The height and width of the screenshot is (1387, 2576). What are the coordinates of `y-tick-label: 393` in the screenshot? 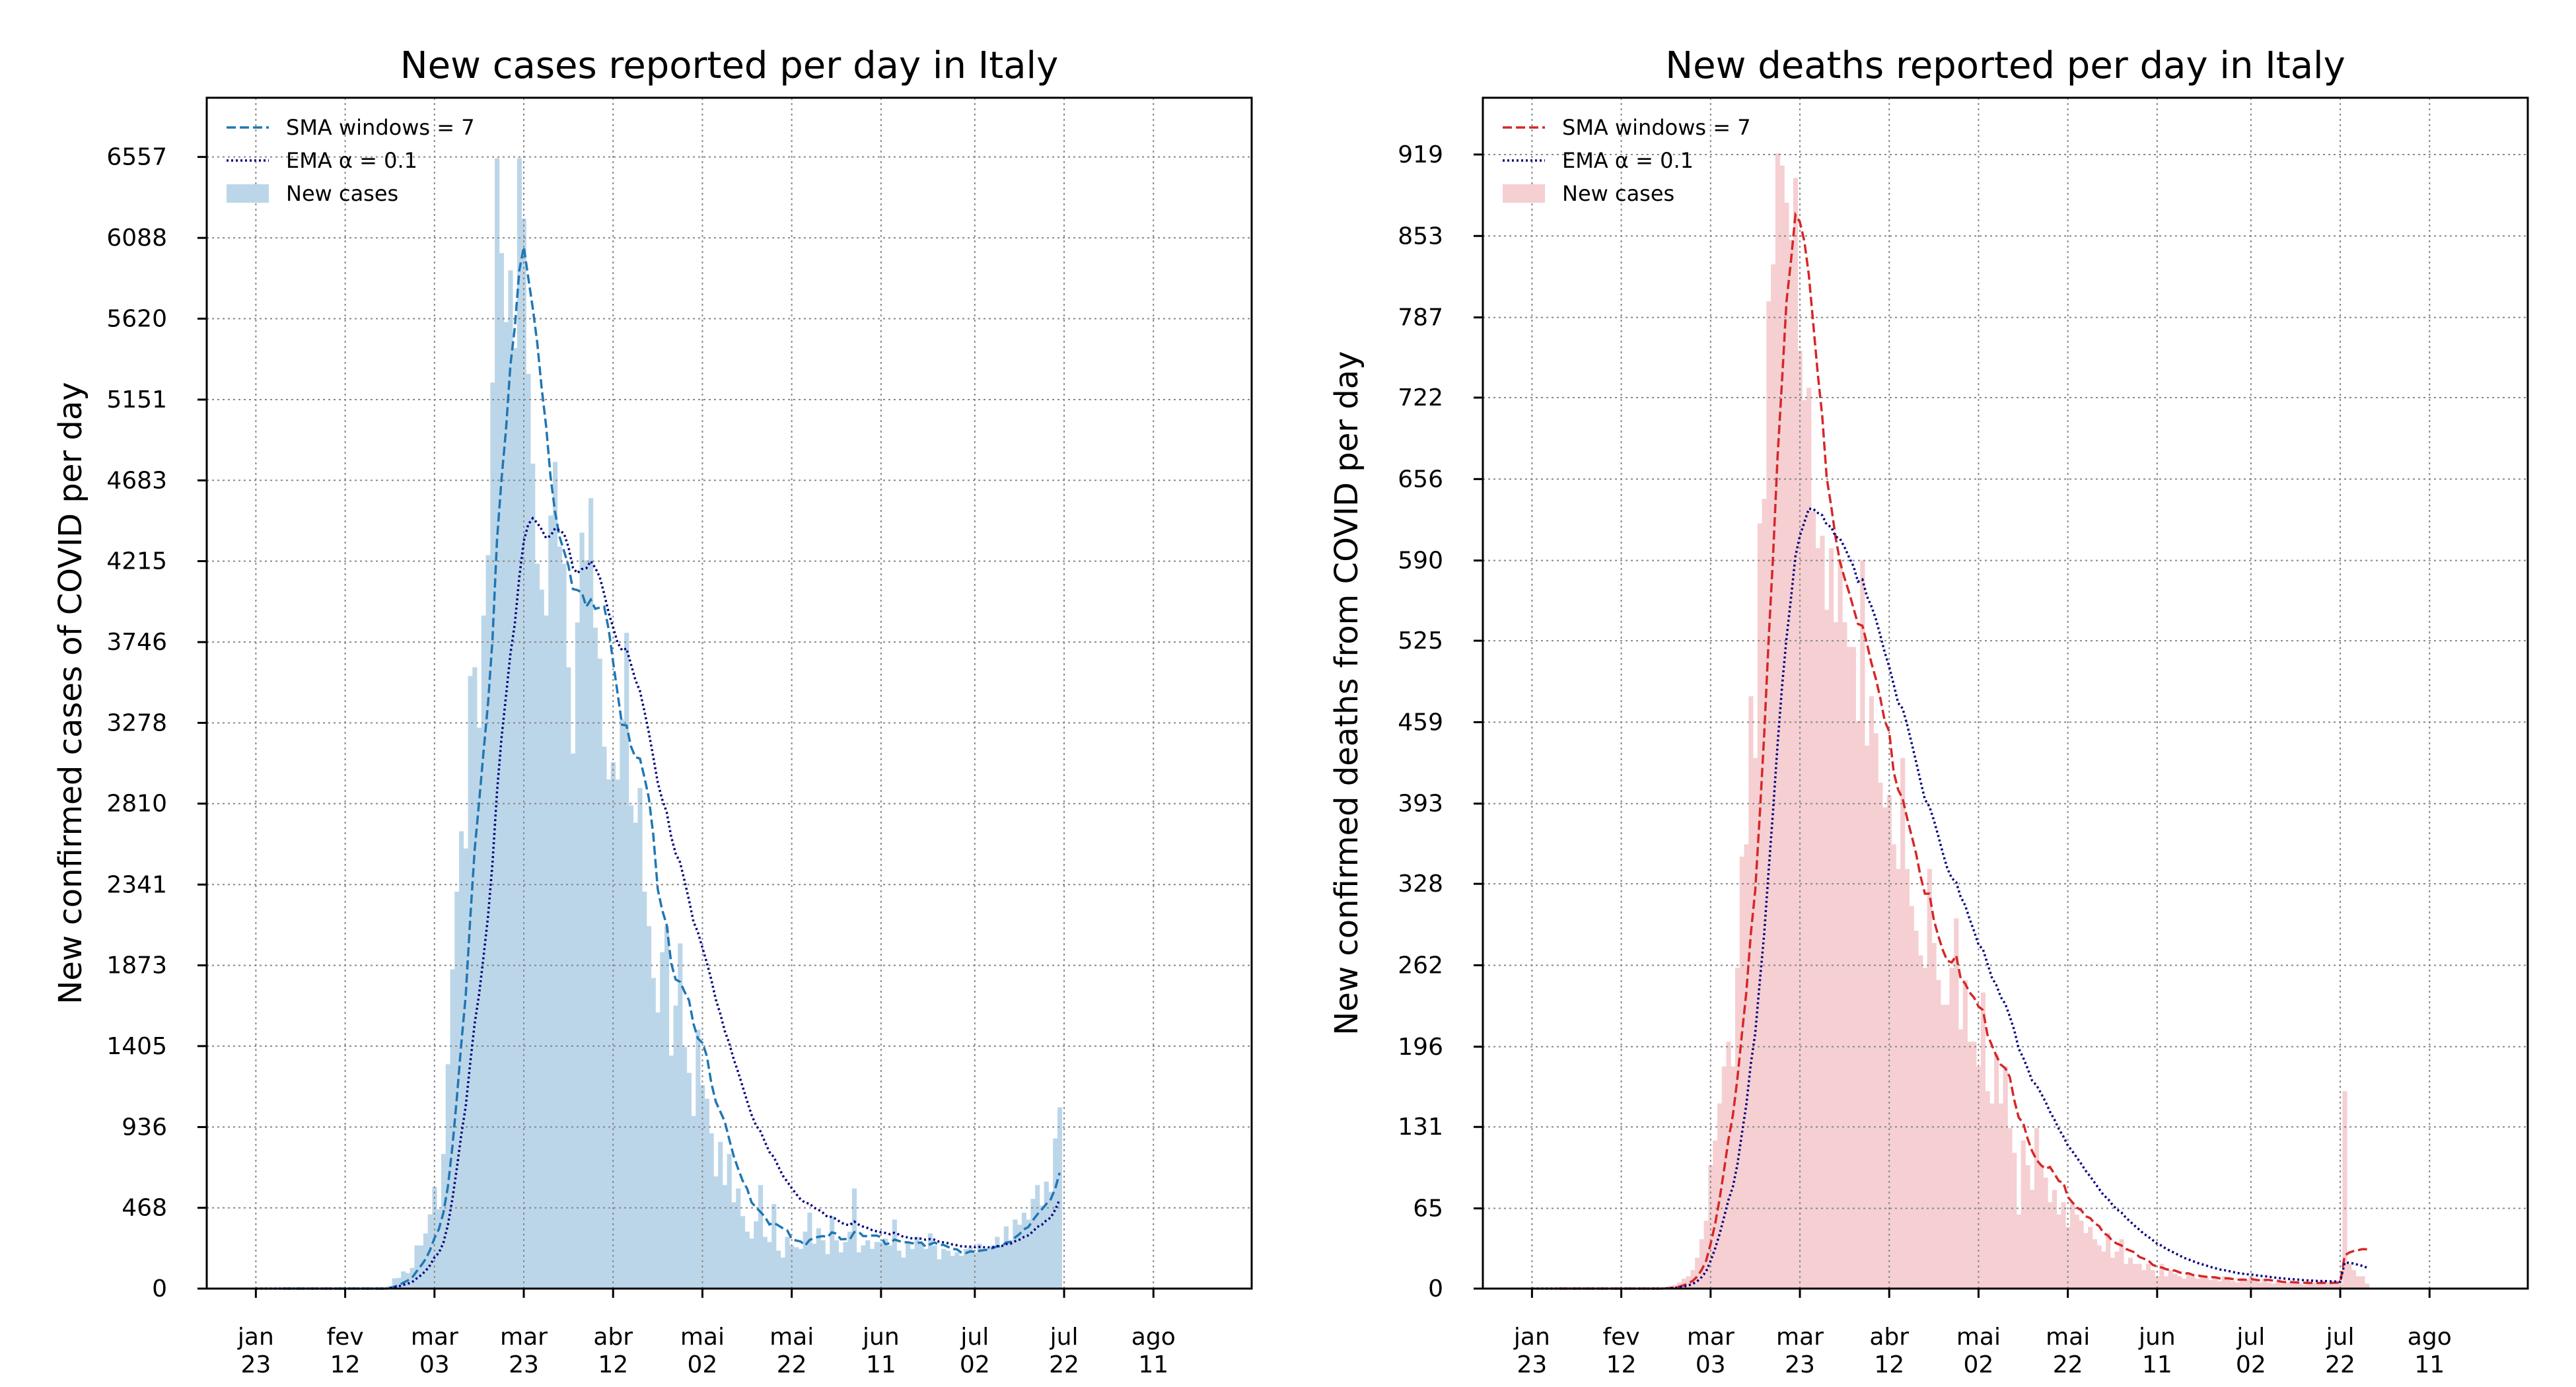 It's located at (1420, 804).